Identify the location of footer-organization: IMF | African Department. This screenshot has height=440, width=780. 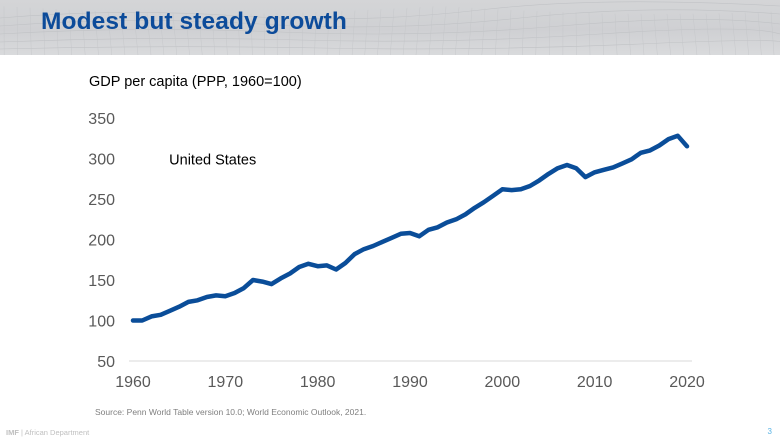
(47, 432).